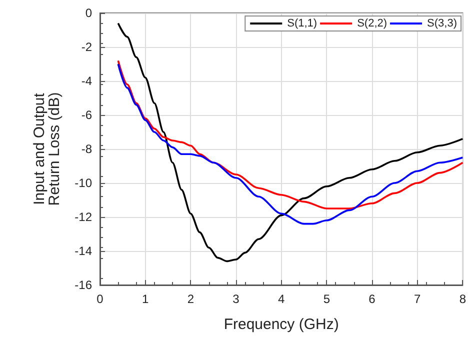 This screenshot has width=469, height=347. Describe the element at coordinates (236, 299) in the screenshot. I see `x-tick-label: 3` at that location.